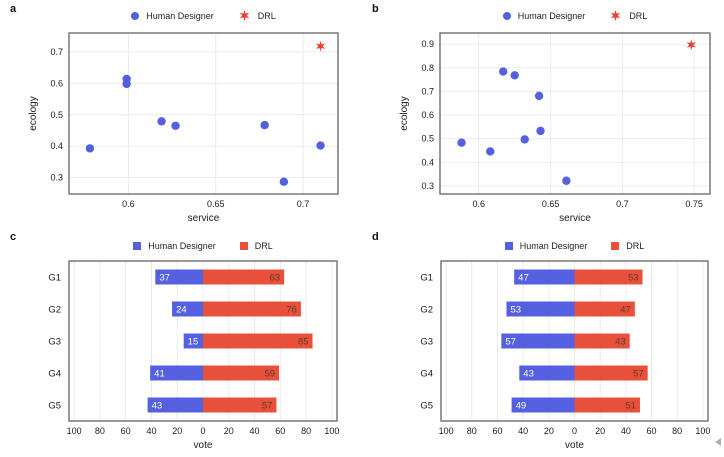 The width and height of the screenshot is (724, 457). I want to click on legend-item: Human Designer, so click(546, 246).